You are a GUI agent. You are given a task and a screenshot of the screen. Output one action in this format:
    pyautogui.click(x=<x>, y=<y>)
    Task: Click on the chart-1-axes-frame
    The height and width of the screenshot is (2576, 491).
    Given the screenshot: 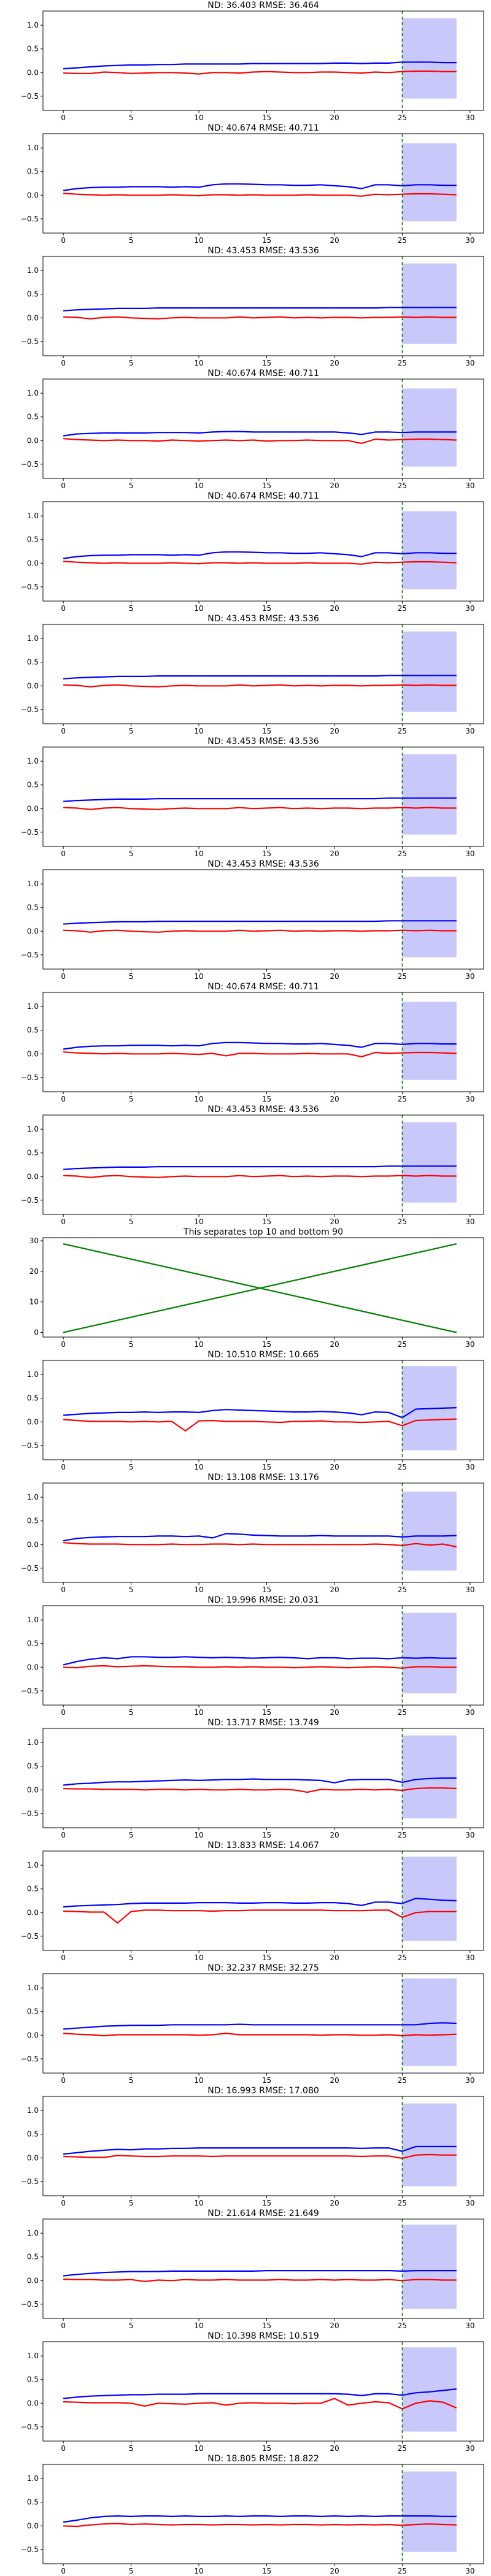 What is the action you would take?
    pyautogui.click(x=263, y=183)
    